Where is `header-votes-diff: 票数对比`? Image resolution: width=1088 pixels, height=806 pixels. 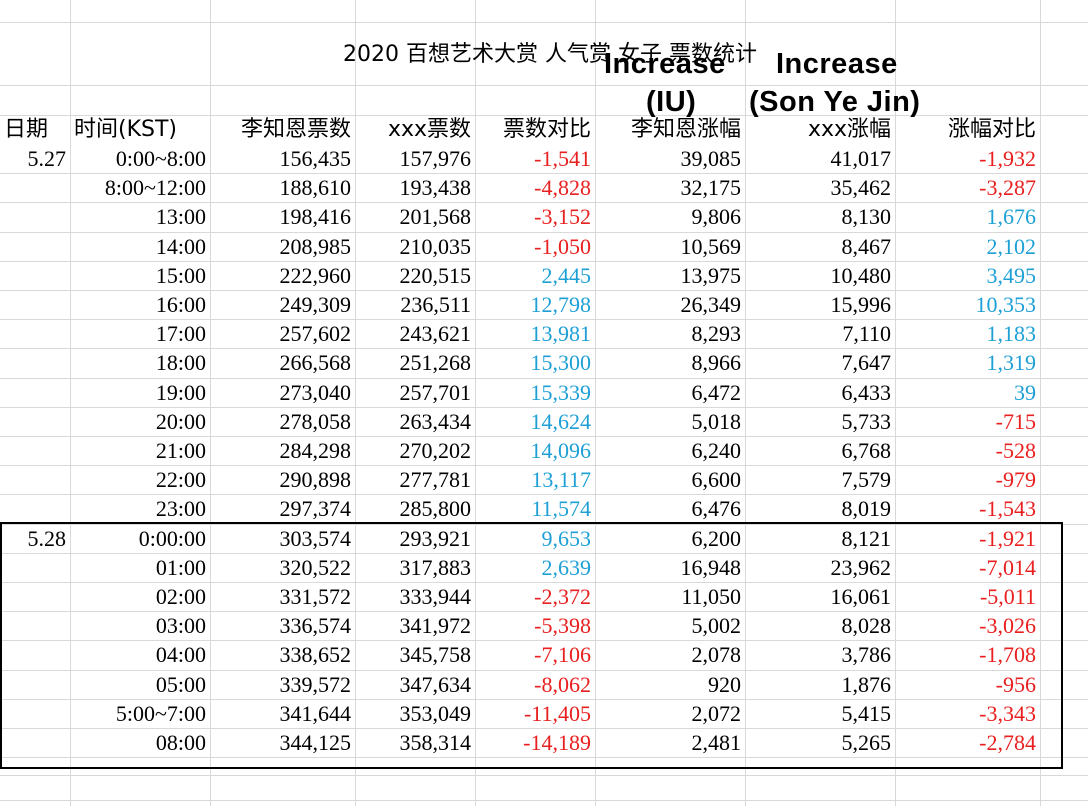 header-votes-diff: 票数对比 is located at coordinates (546, 129).